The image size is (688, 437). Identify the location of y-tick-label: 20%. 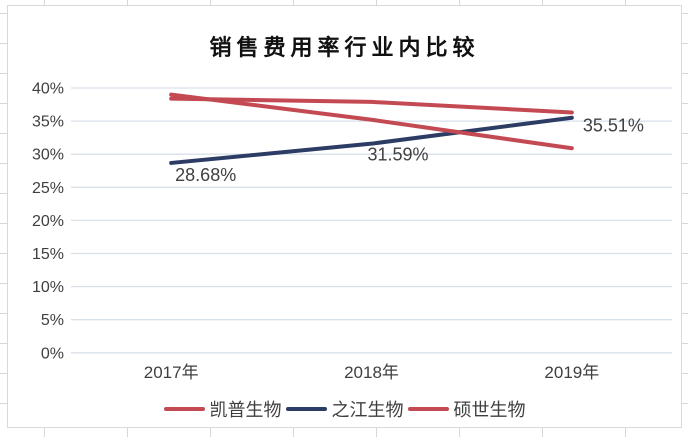
(48, 221).